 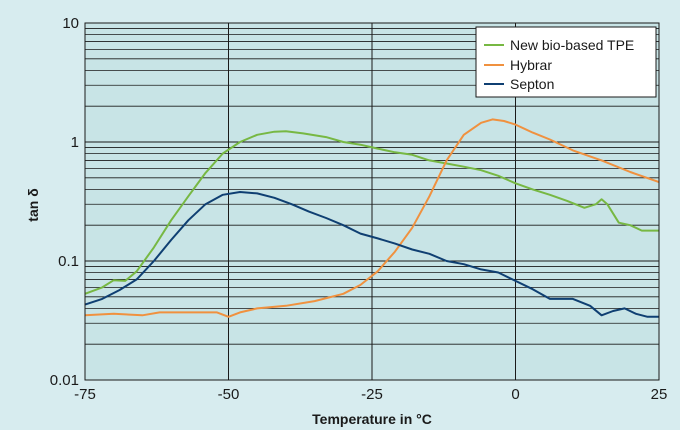 What do you see at coordinates (64, 202) in the screenshot?
I see `y-tick-labels: 0.01 0.1 1 10` at bounding box center [64, 202].